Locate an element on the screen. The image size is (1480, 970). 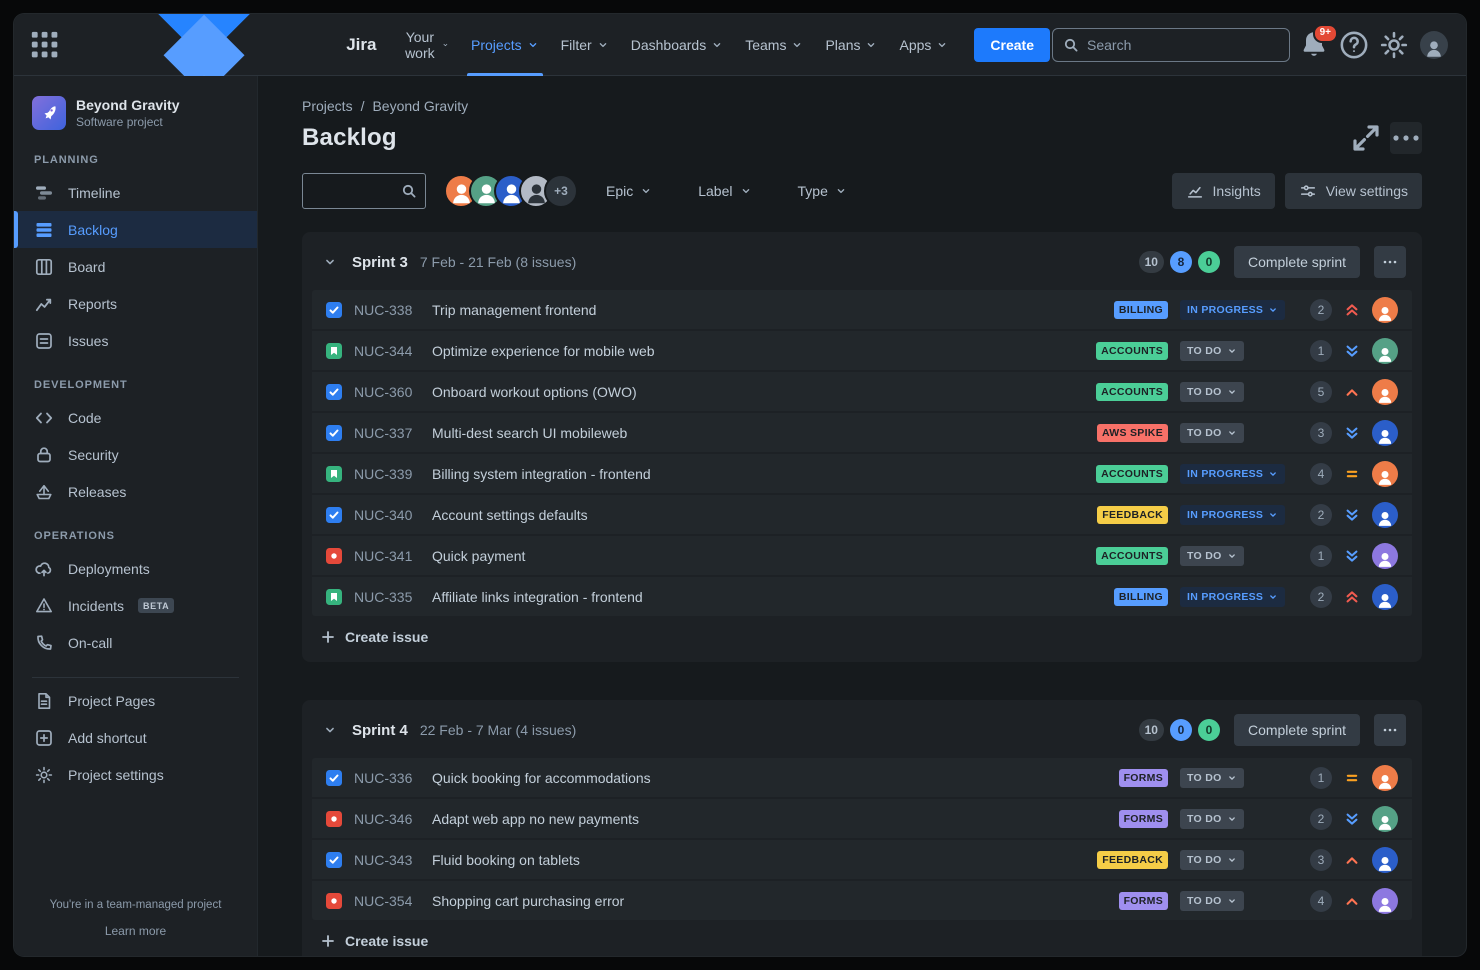
sliders-icon is located at coordinates (1308, 191).